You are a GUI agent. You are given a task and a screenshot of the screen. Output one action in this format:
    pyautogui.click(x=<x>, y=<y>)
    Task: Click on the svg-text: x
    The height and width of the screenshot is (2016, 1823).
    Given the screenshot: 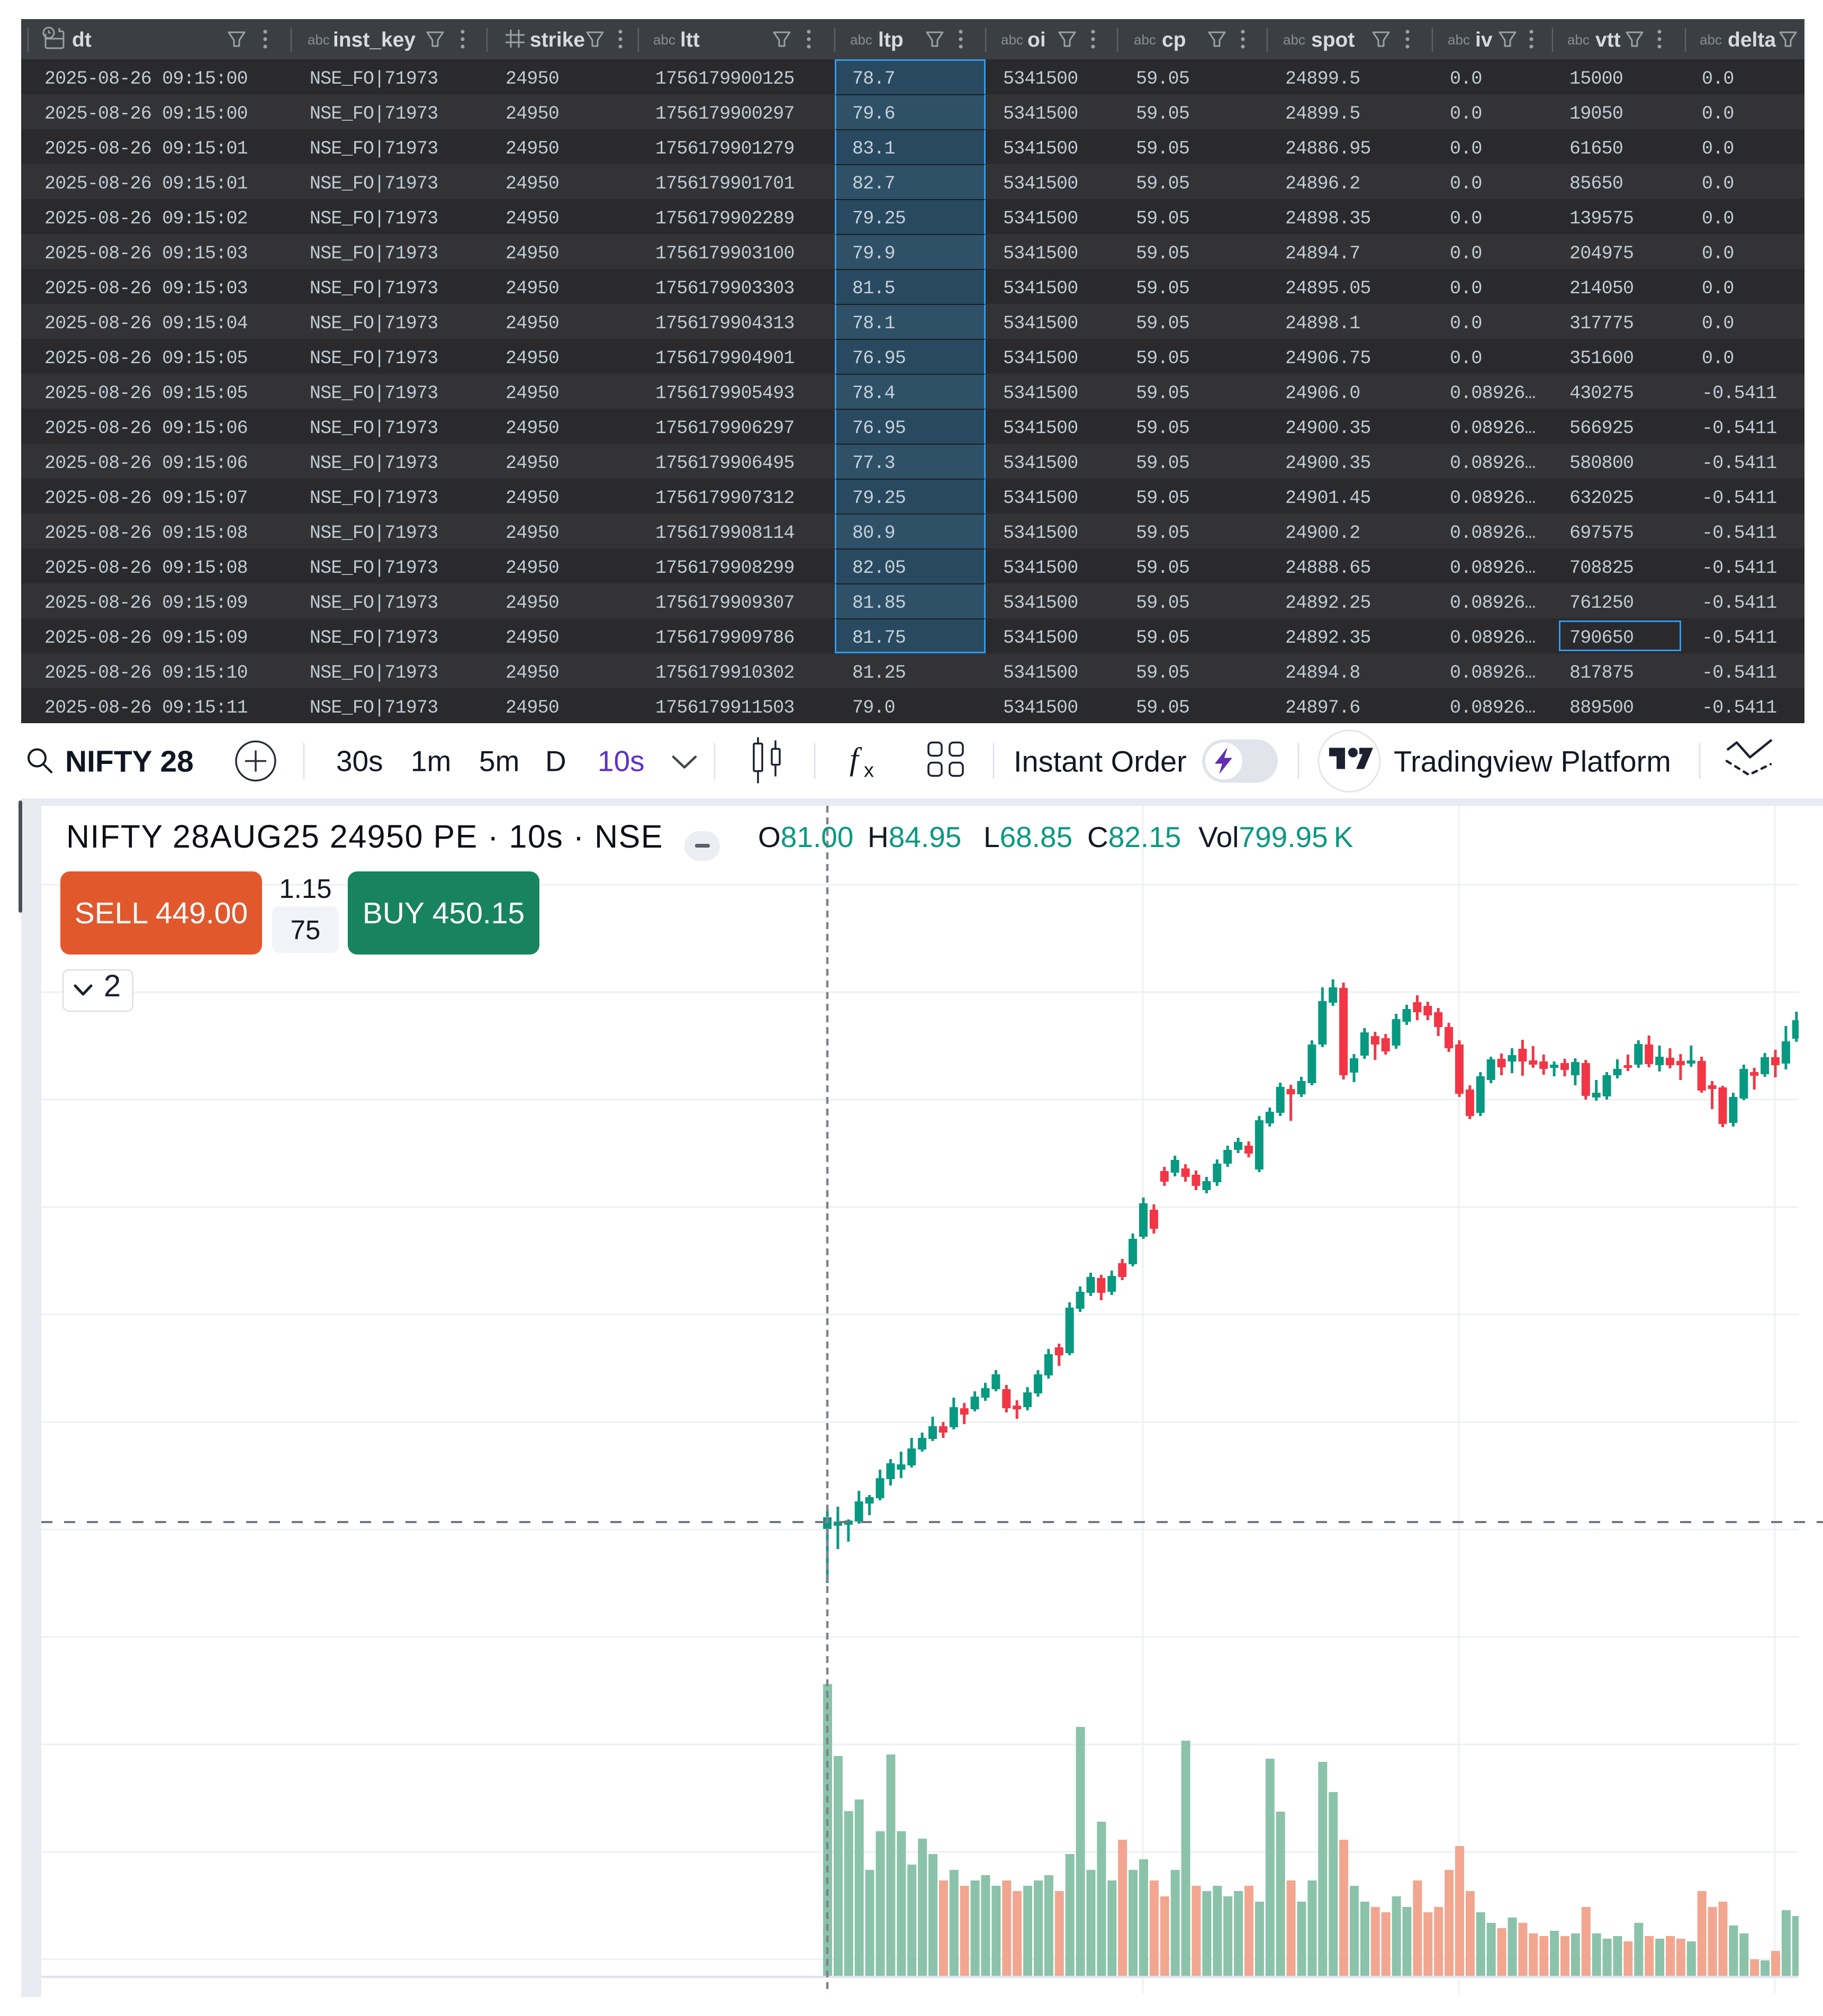 What is the action you would take?
    pyautogui.click(x=869, y=771)
    